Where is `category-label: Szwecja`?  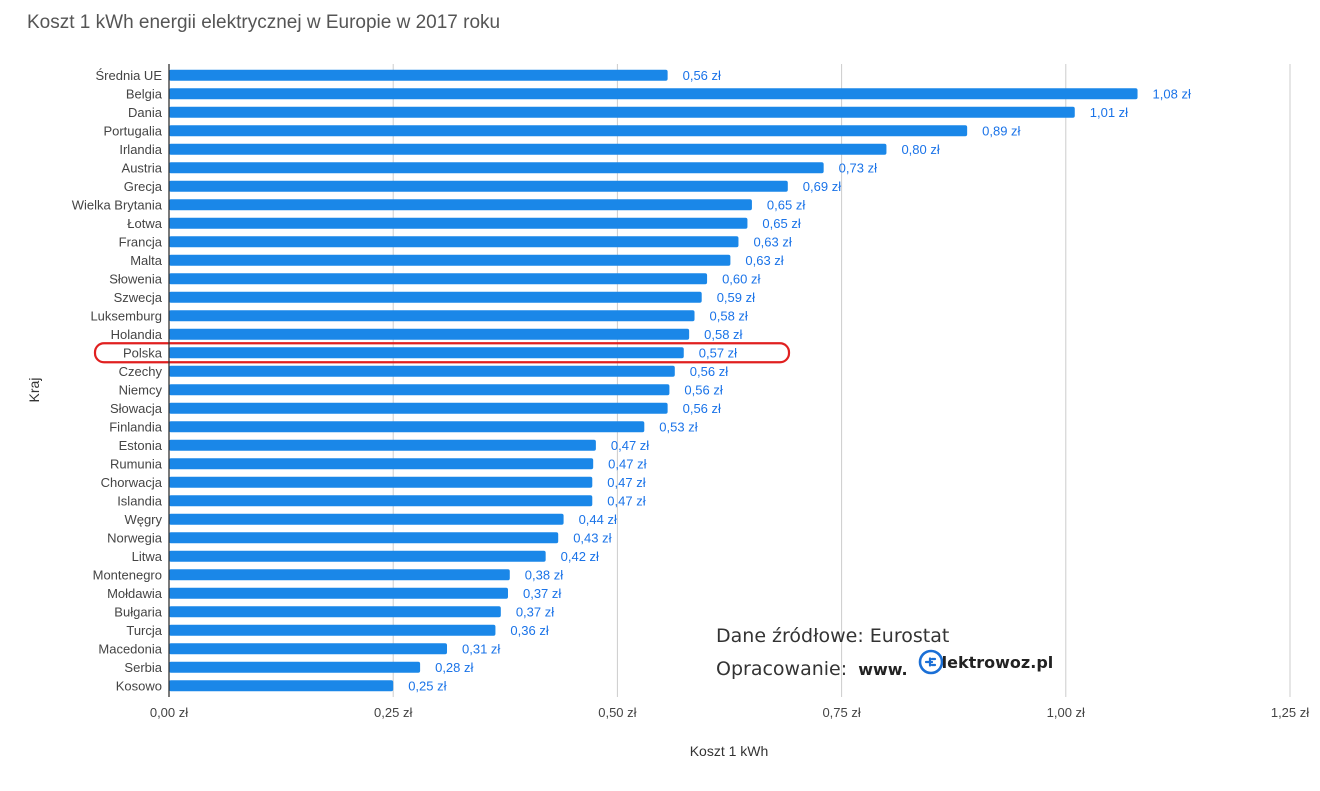
category-label: Szwecja is located at coordinates (138, 297).